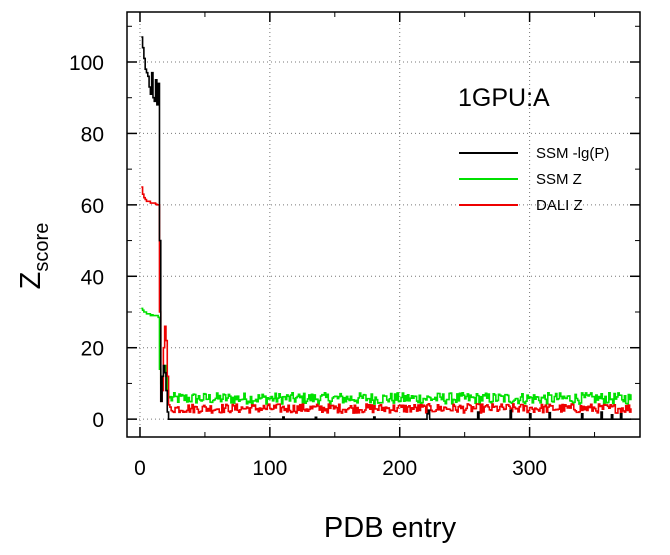  Describe the element at coordinates (42, 247) in the screenshot. I see `y-axis-title-sub: score` at that location.